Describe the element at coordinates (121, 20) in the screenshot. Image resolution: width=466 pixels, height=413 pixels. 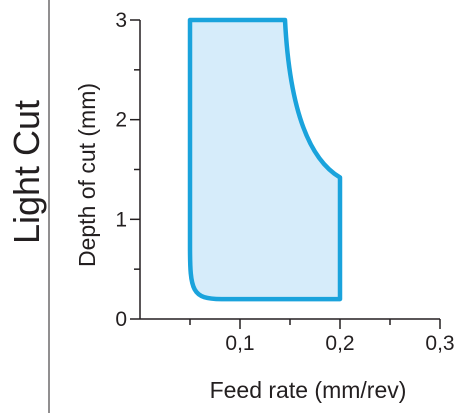
I see `y-tick-label: 3` at that location.